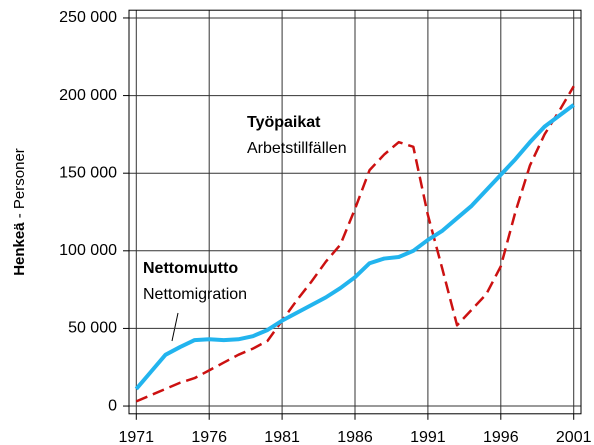 The image size is (594, 445). Describe the element at coordinates (195, 294) in the screenshot. I see `series-sublabel: Nettomigration` at that location.